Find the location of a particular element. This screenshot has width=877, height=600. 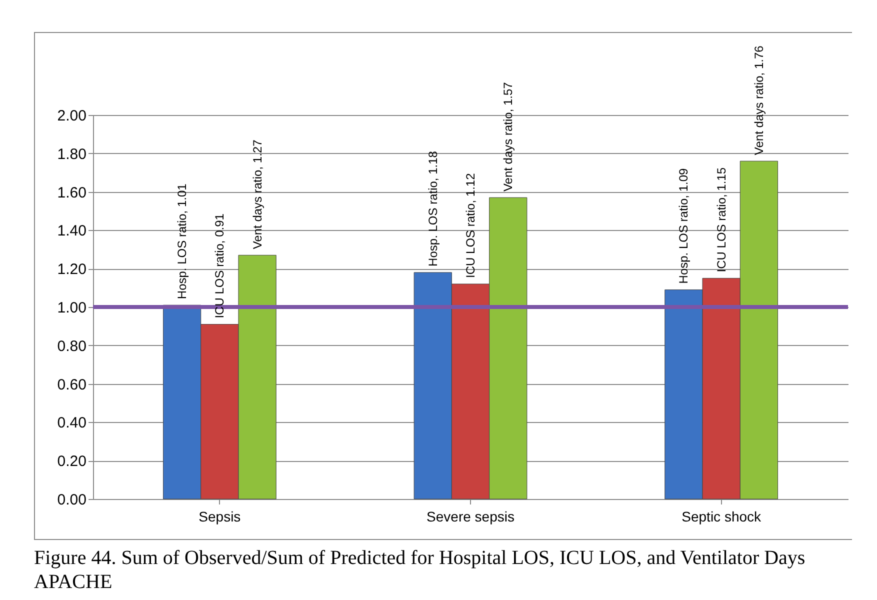

data-label: ICU LOS ratio, 1.15 is located at coordinates (721, 219).